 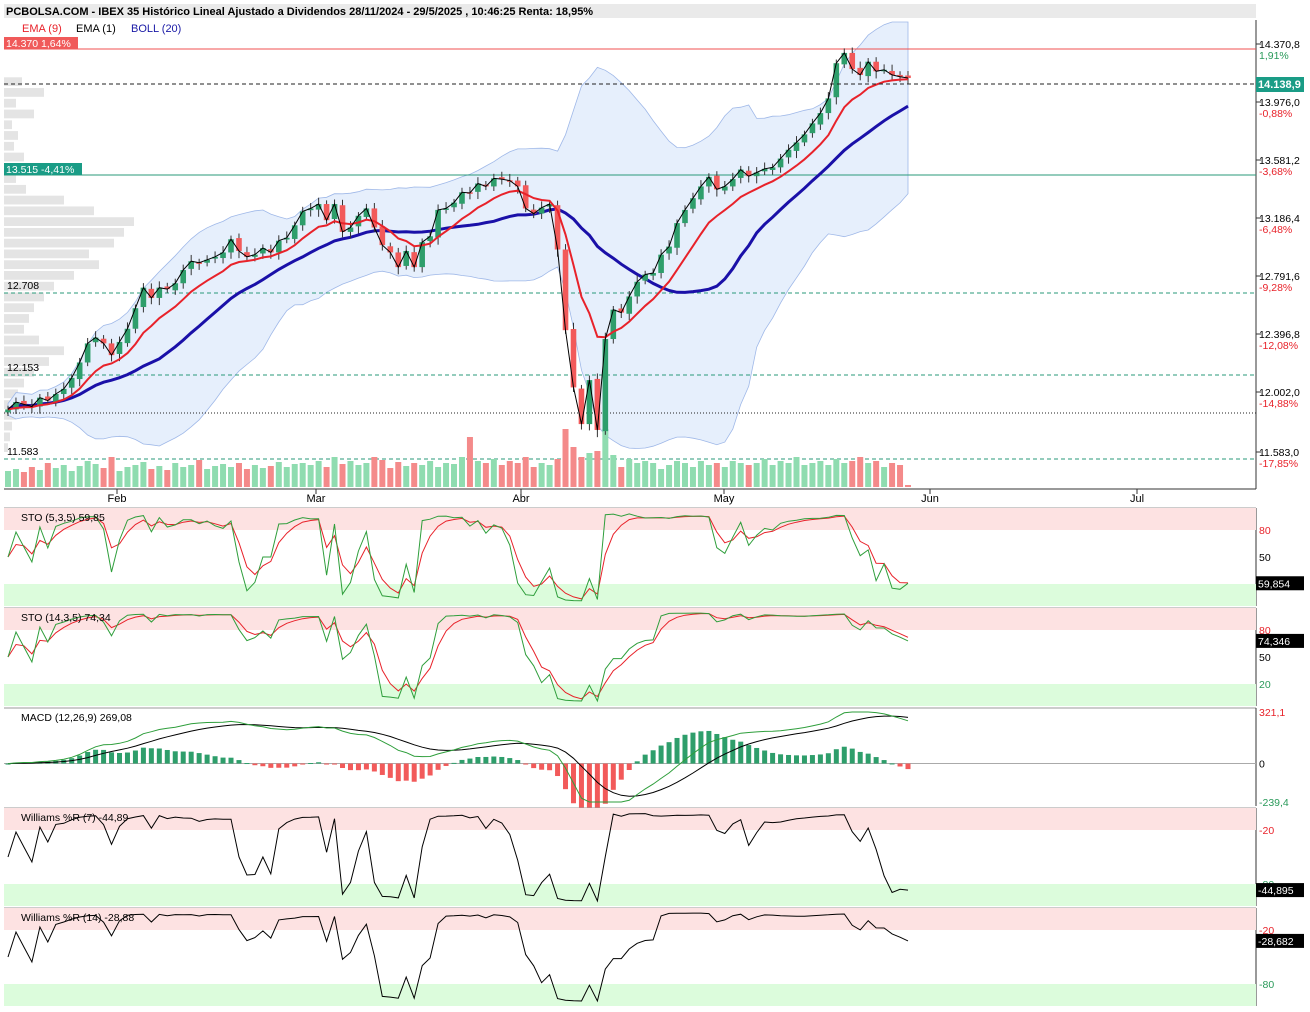 What do you see at coordinates (76, 718) in the screenshot?
I see `indicator-title: MACD (12,26,9) 269,08` at bounding box center [76, 718].